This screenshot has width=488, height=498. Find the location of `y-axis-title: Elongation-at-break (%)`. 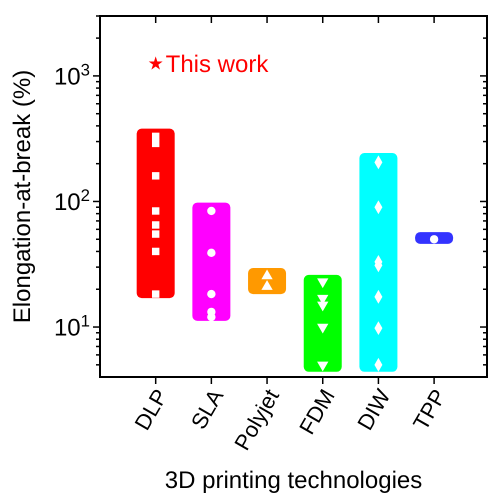

y-axis-title: Elongation-at-break (%) is located at coordinates (22, 197).